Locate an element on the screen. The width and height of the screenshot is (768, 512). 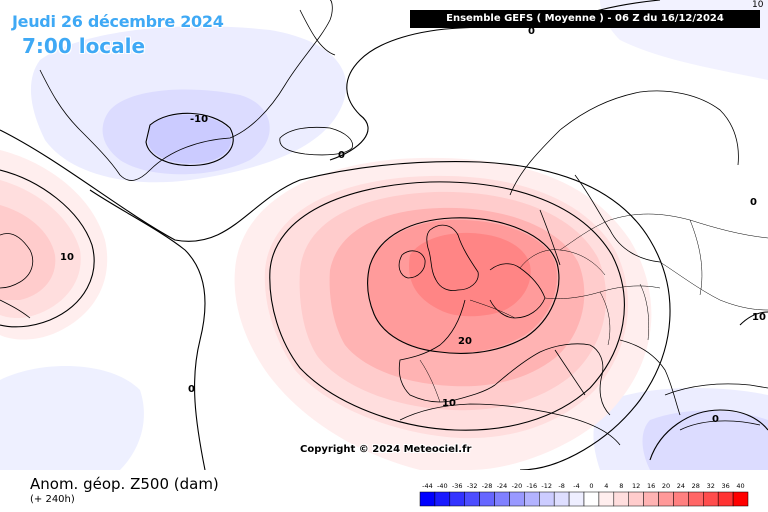
legend-tick-label: 40 is located at coordinates (740, 486).